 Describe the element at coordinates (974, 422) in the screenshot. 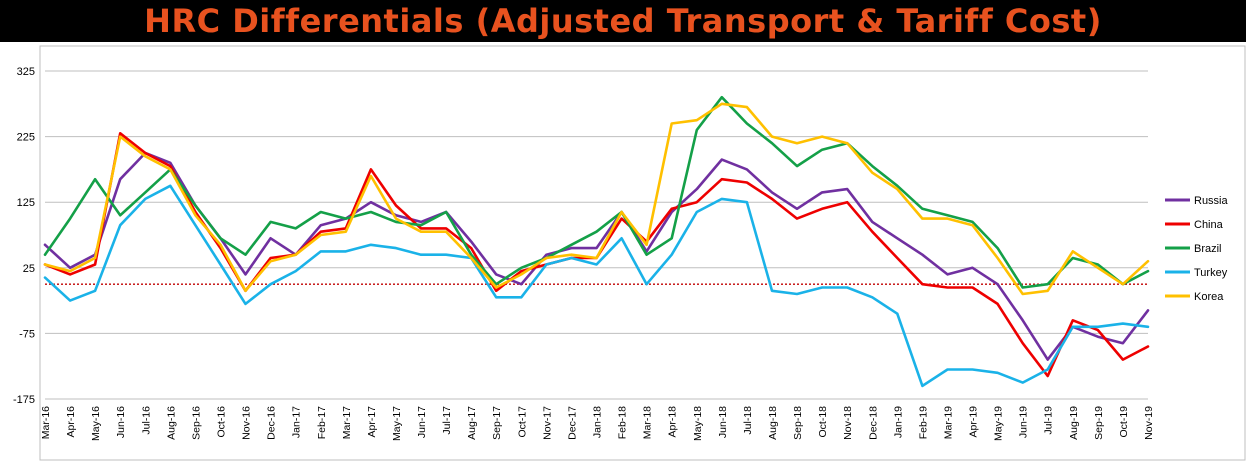

I see `x-tick-label: Apr-19` at that location.